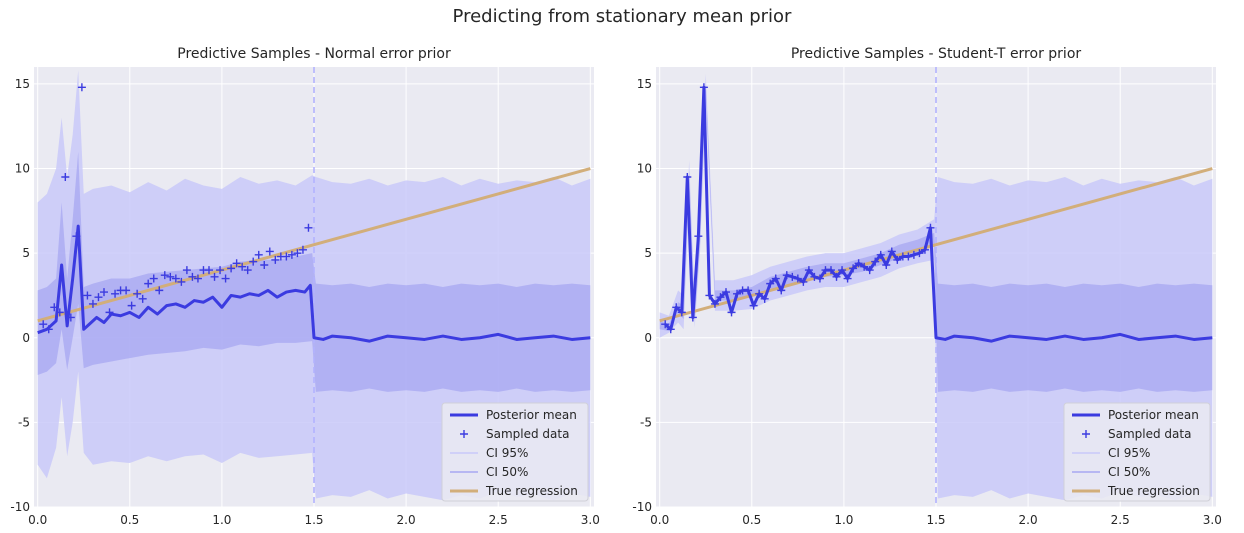 This screenshot has width=1244, height=533. What do you see at coordinates (646, 422) in the screenshot?
I see `y-tick-label: -5` at bounding box center [646, 422].